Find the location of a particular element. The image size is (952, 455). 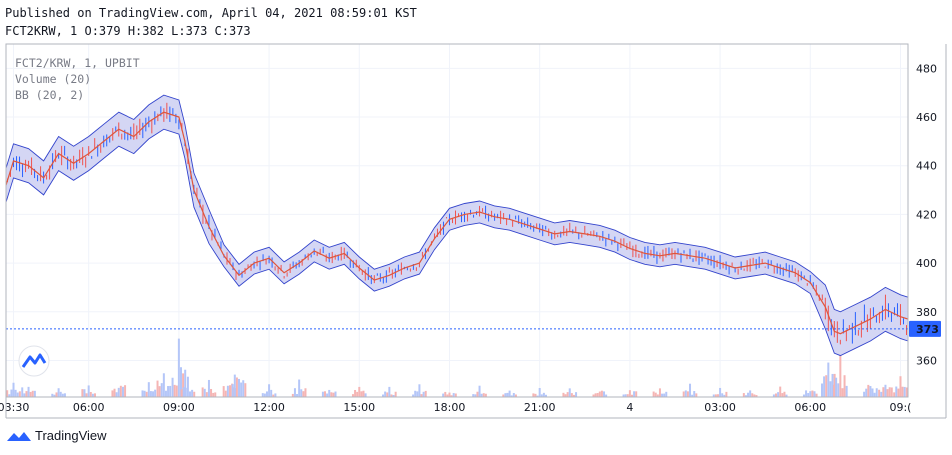

x-tick-label: 03:00 is located at coordinates (720, 407).